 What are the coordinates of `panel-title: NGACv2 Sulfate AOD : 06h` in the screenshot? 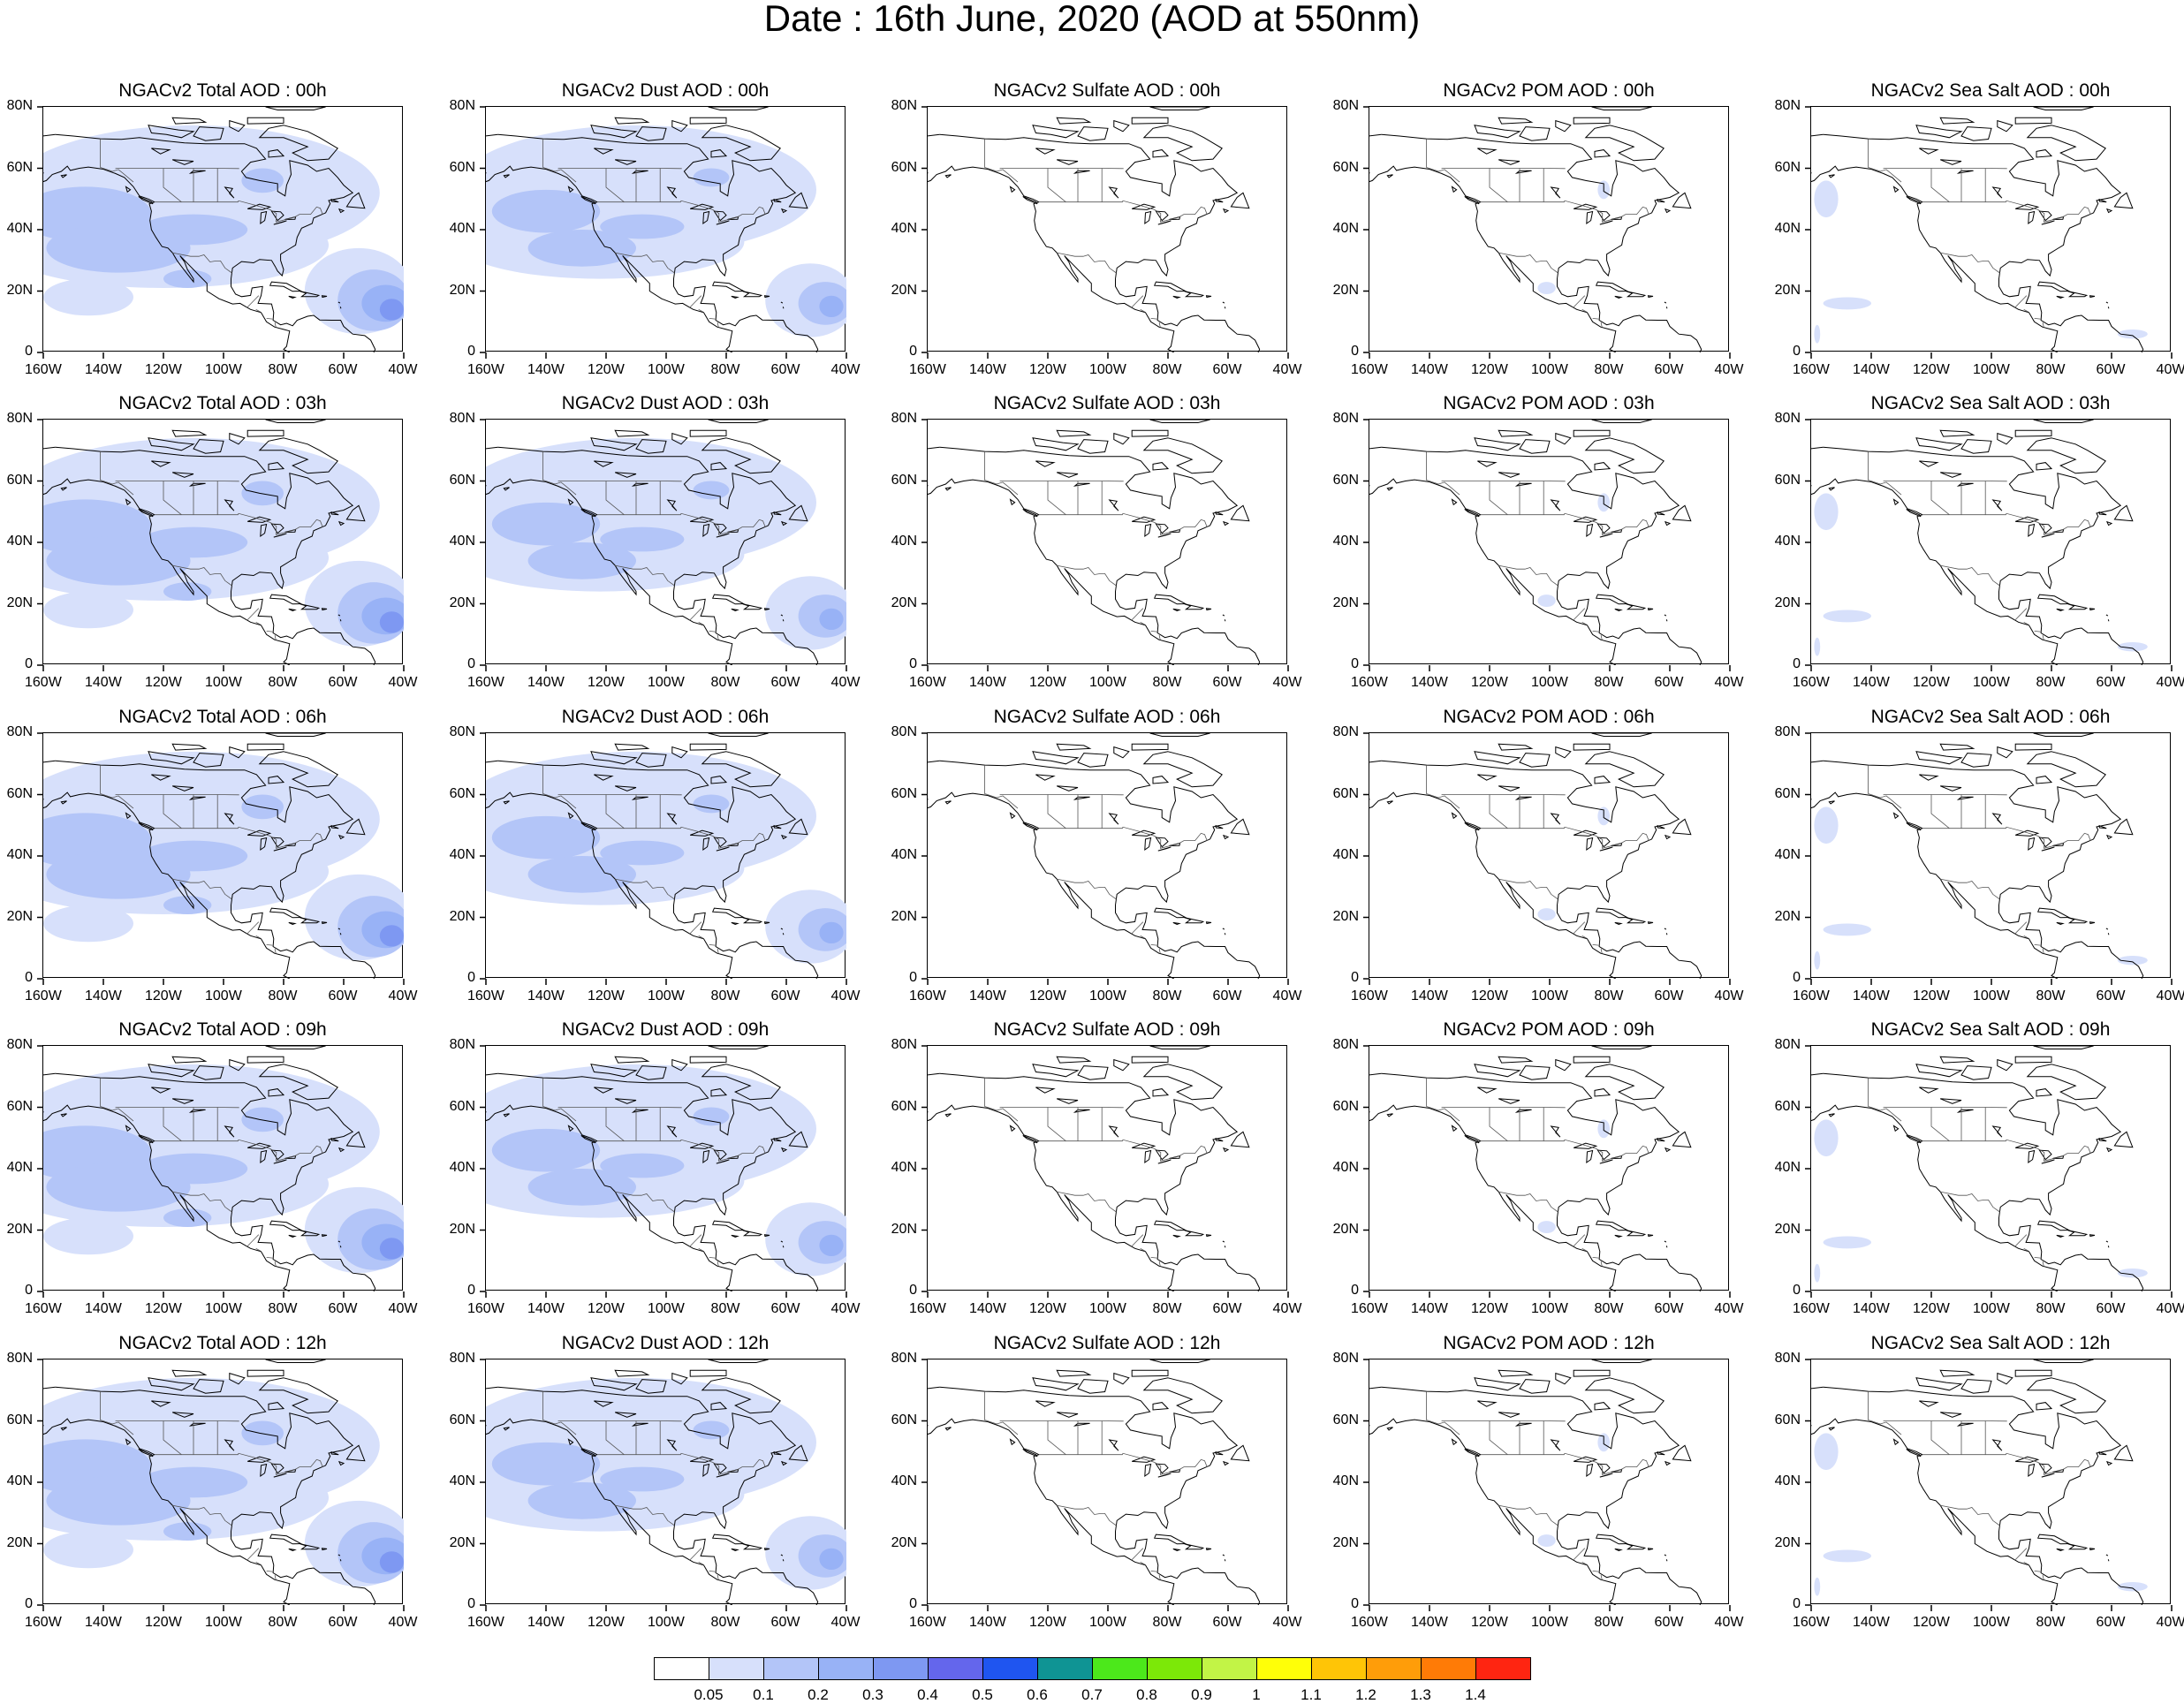 It's located at (1107, 717).